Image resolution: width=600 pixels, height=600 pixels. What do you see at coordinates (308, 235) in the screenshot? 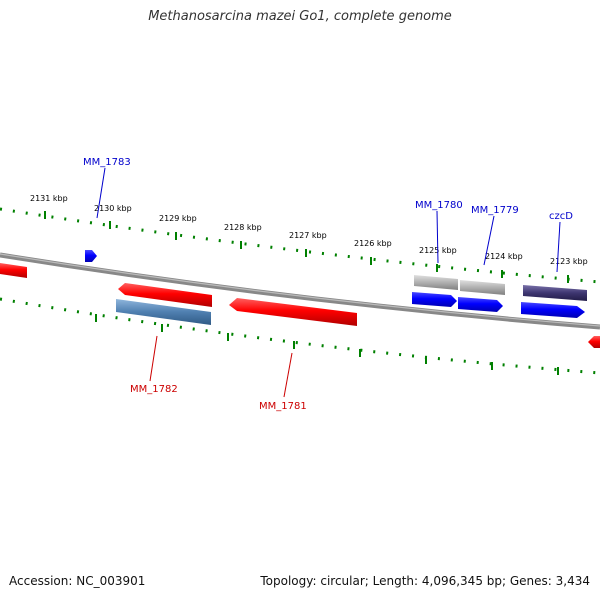
I see `tick-label-2127: 2127 kbp` at bounding box center [308, 235].